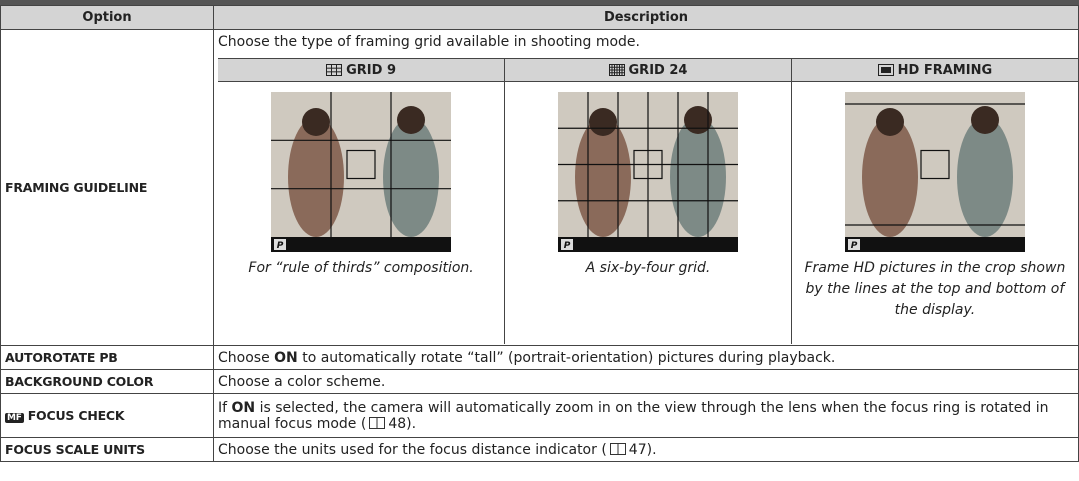 Image resolution: width=1079 pixels, height=481 pixels. What do you see at coordinates (658, 70) in the screenshot?
I see `mode-label: GRID 24` at bounding box center [658, 70].